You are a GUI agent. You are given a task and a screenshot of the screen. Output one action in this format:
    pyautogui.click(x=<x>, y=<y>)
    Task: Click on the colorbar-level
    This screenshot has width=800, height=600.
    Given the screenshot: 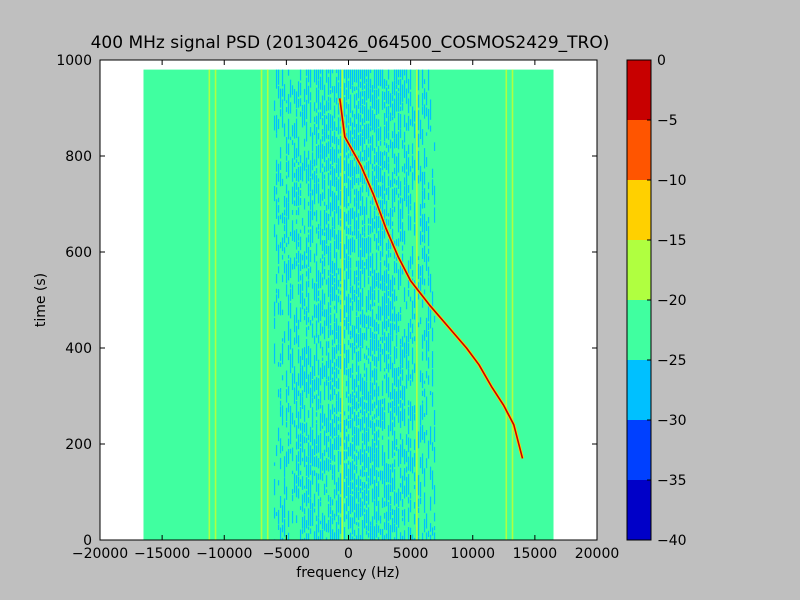 What is the action you would take?
    pyautogui.click(x=639, y=450)
    